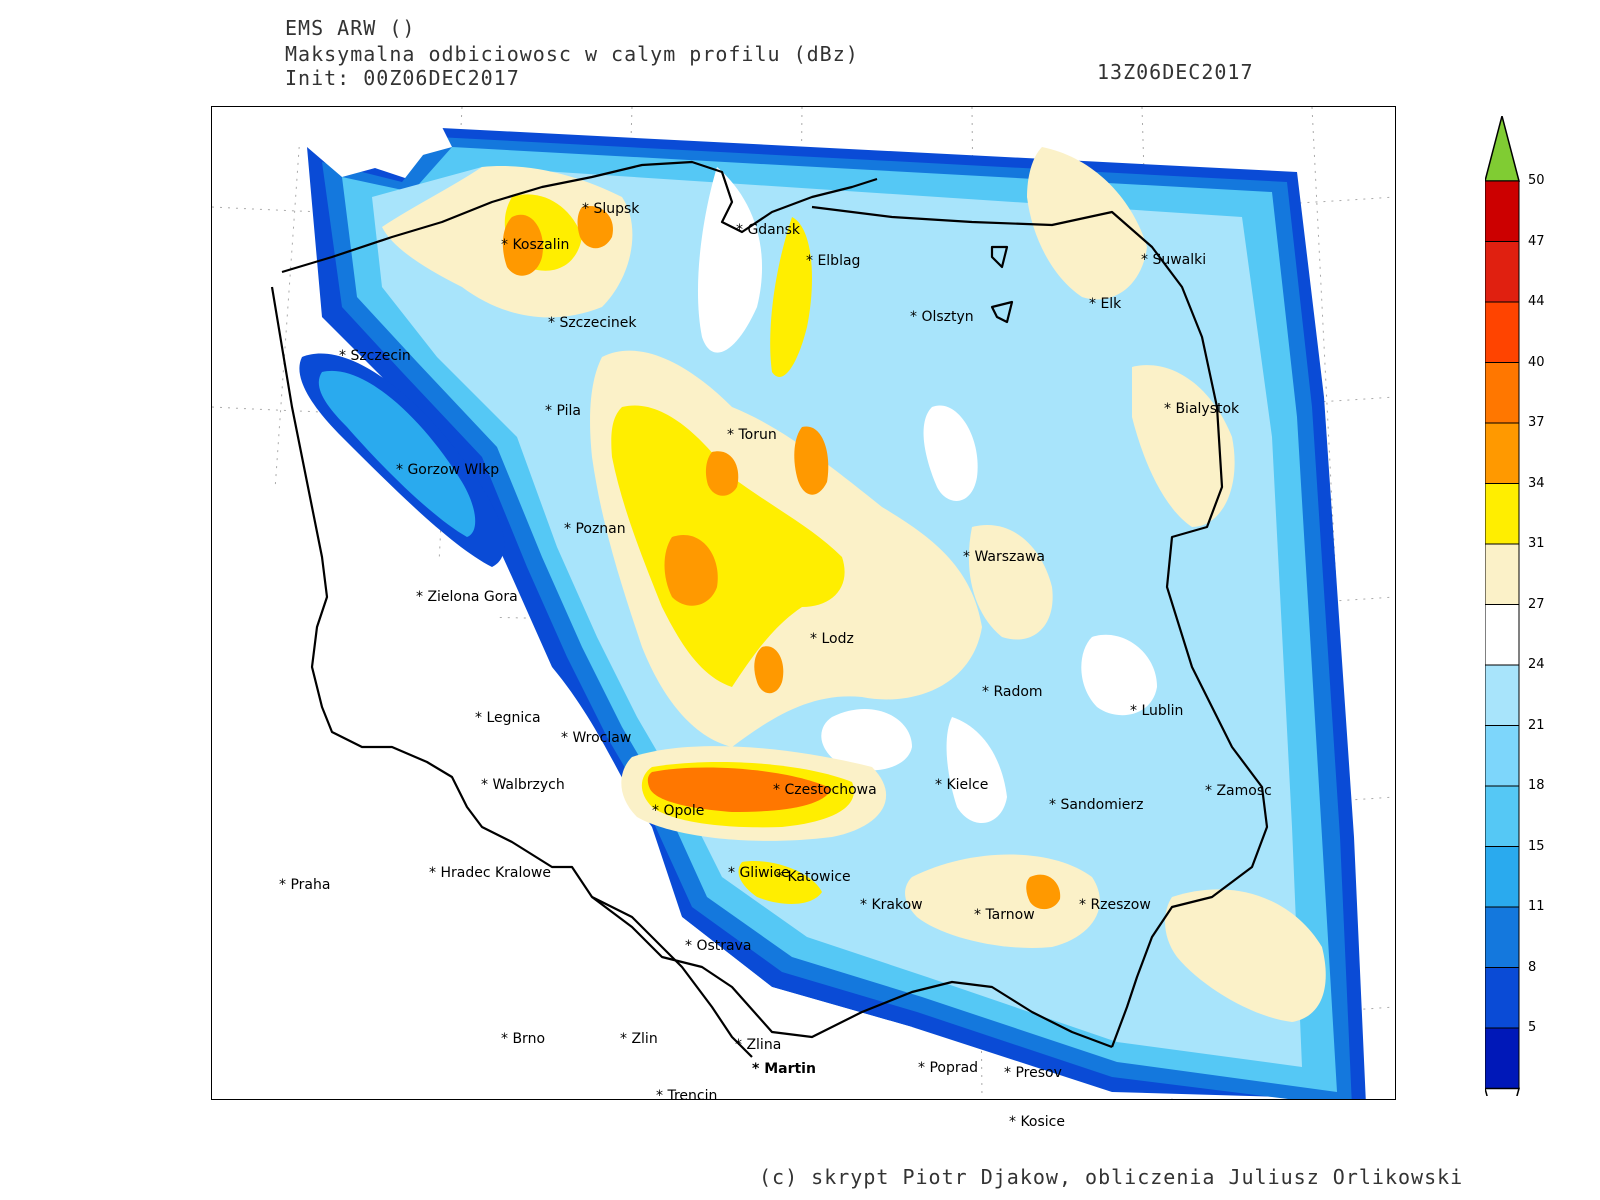 This screenshot has width=1600, height=1200. What do you see at coordinates (523, 1039) in the screenshot?
I see `city-label: * Brno` at bounding box center [523, 1039].